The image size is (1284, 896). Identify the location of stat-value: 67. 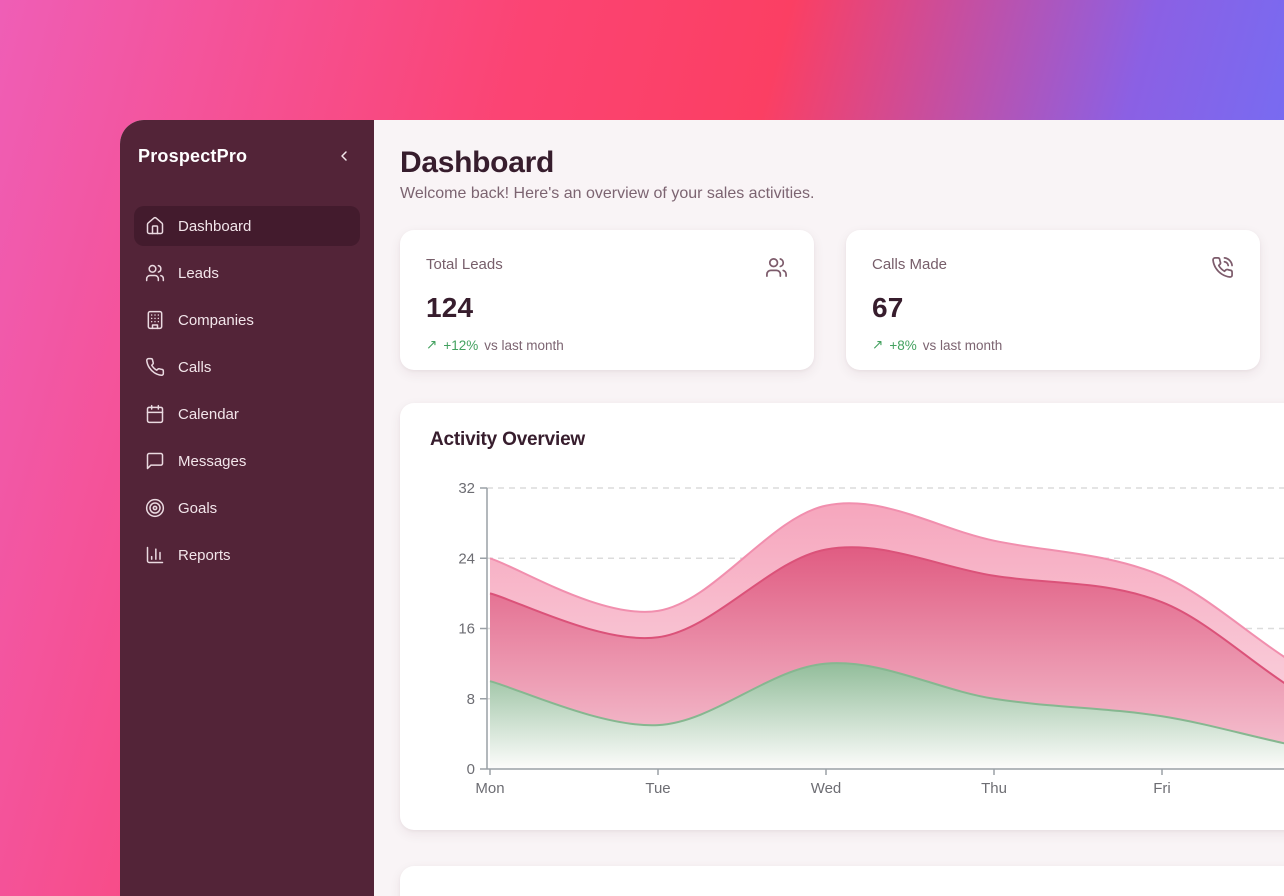
(888, 307).